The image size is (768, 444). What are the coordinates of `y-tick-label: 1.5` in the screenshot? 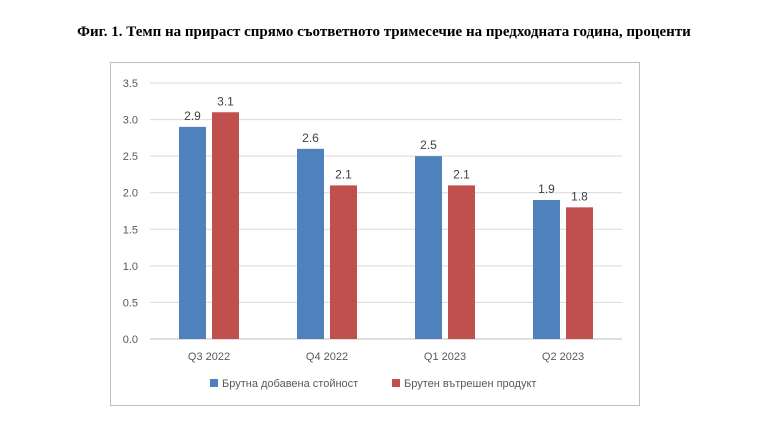 It's located at (130, 230).